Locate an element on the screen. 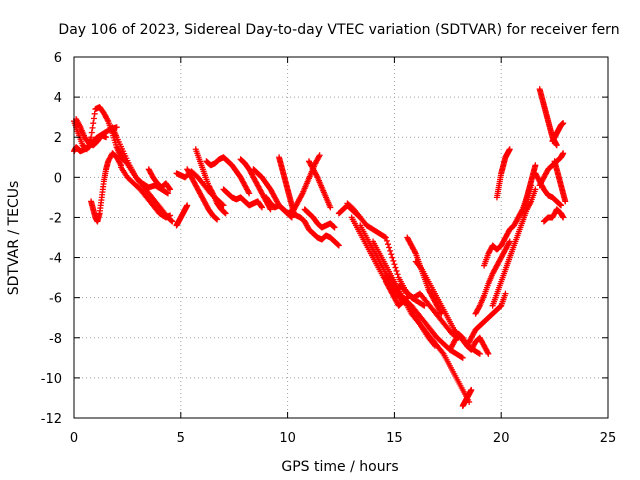 This screenshot has height=480, width=640. y-tick-label: 2 is located at coordinates (58, 138).